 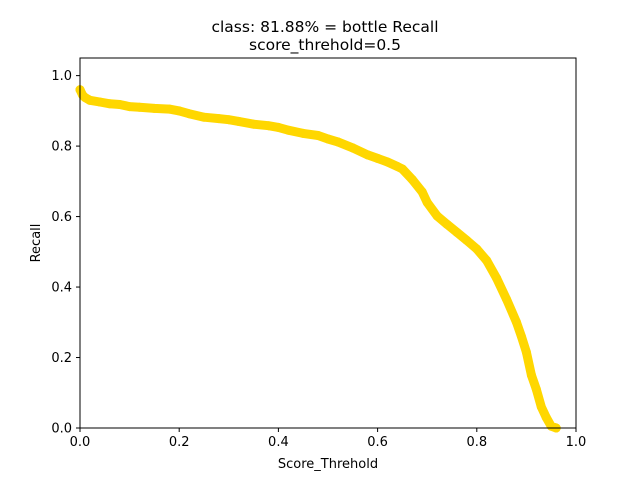 What do you see at coordinates (179, 442) in the screenshot?
I see `x-tick-label: 0.2` at bounding box center [179, 442].